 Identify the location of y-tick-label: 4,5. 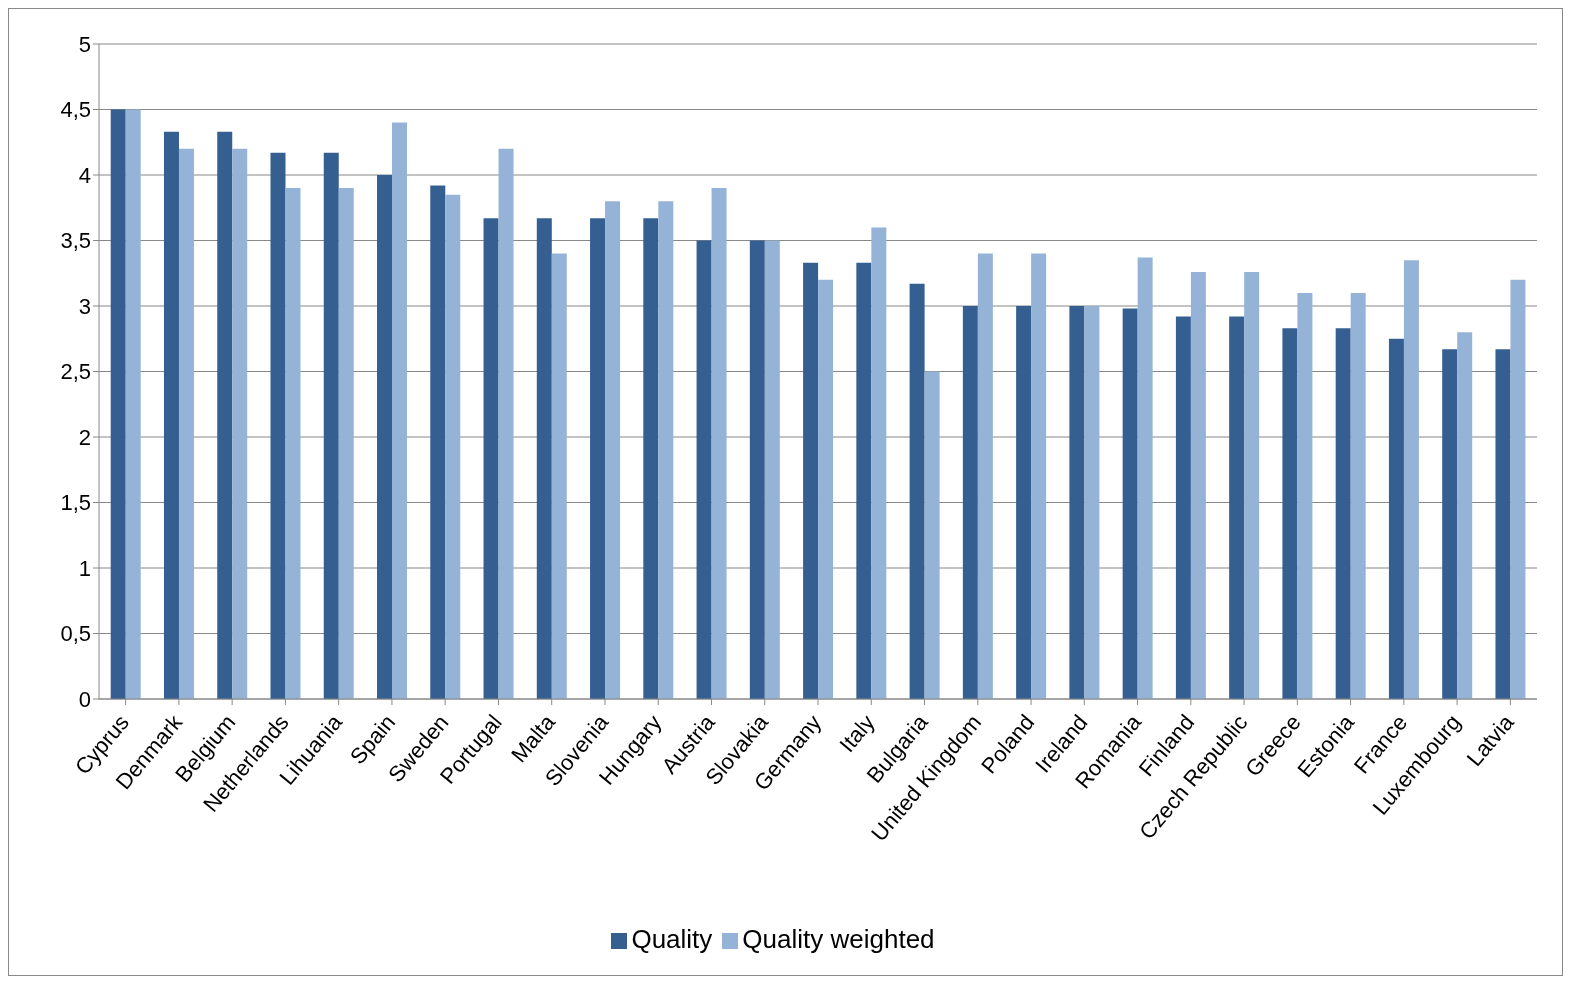
(75, 110).